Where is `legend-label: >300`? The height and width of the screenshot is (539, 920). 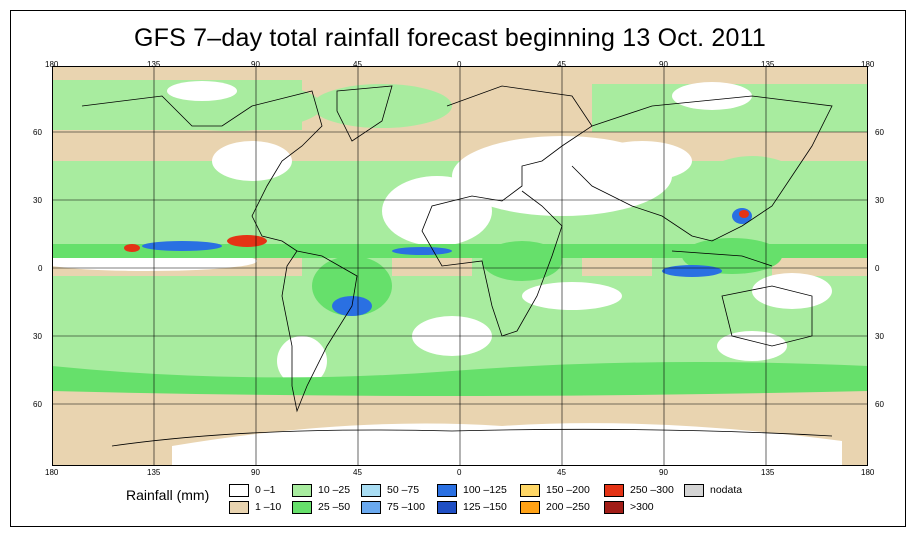 legend-label: >300 is located at coordinates (642, 507).